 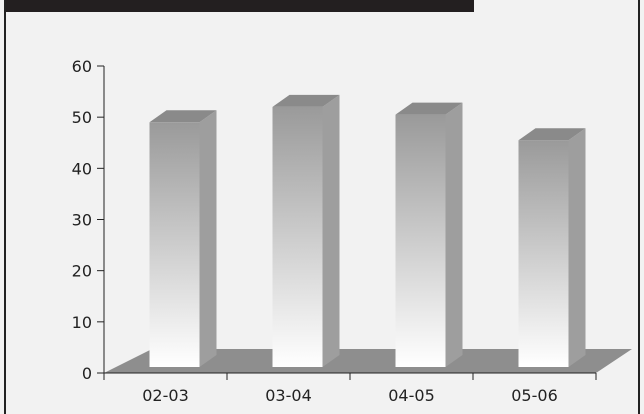 I want to click on x-tick-label: 03-04, so click(x=288, y=395).